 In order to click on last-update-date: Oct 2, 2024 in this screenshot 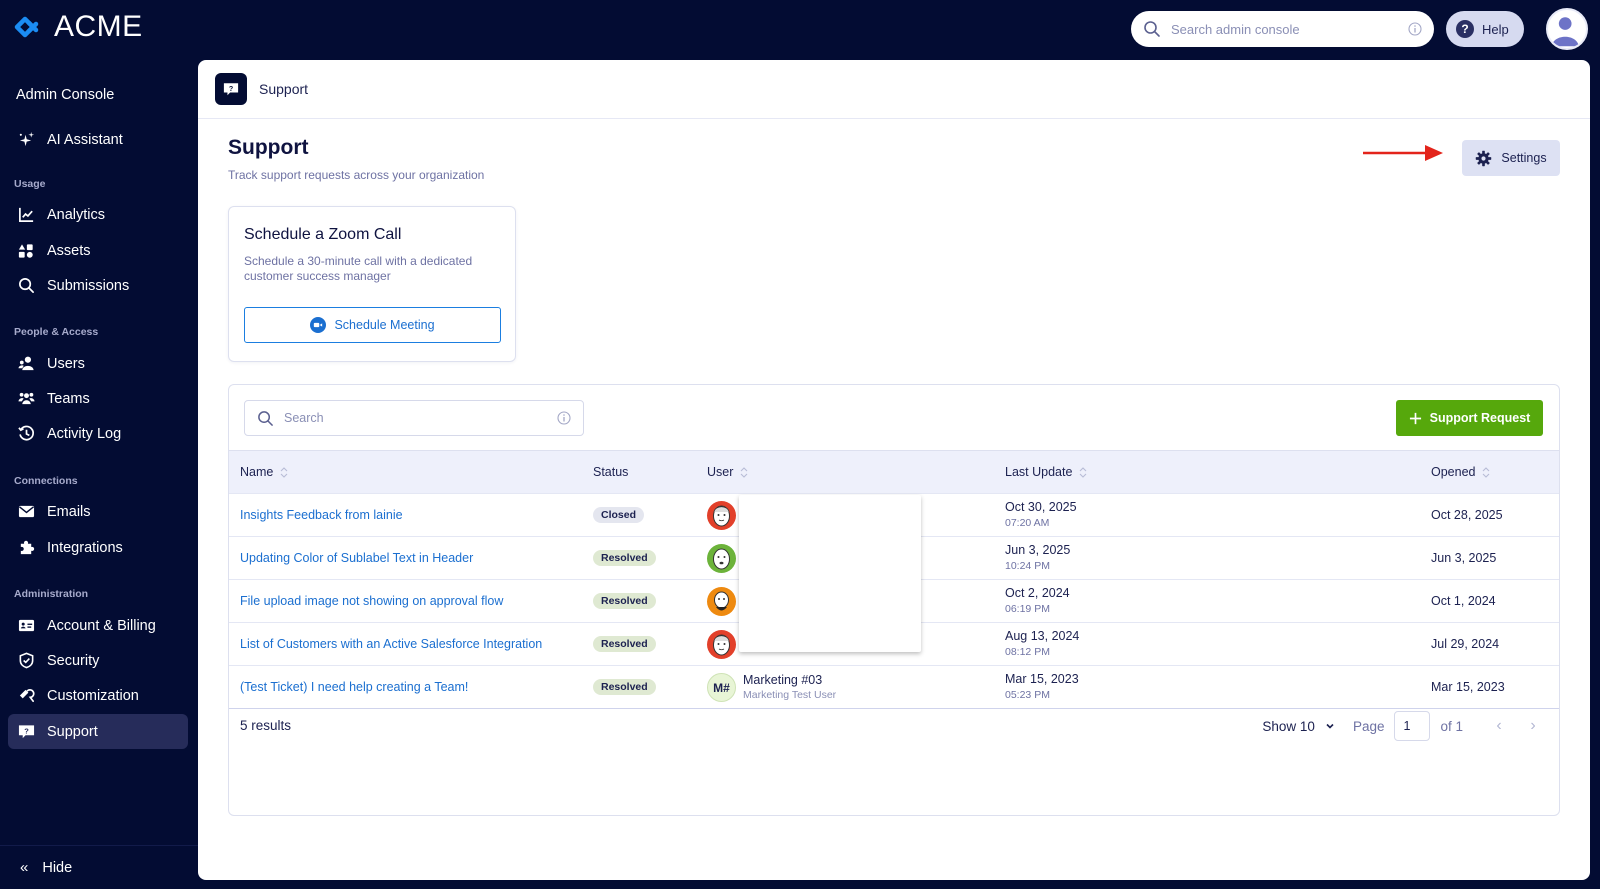, I will do `click(1037, 593)`.